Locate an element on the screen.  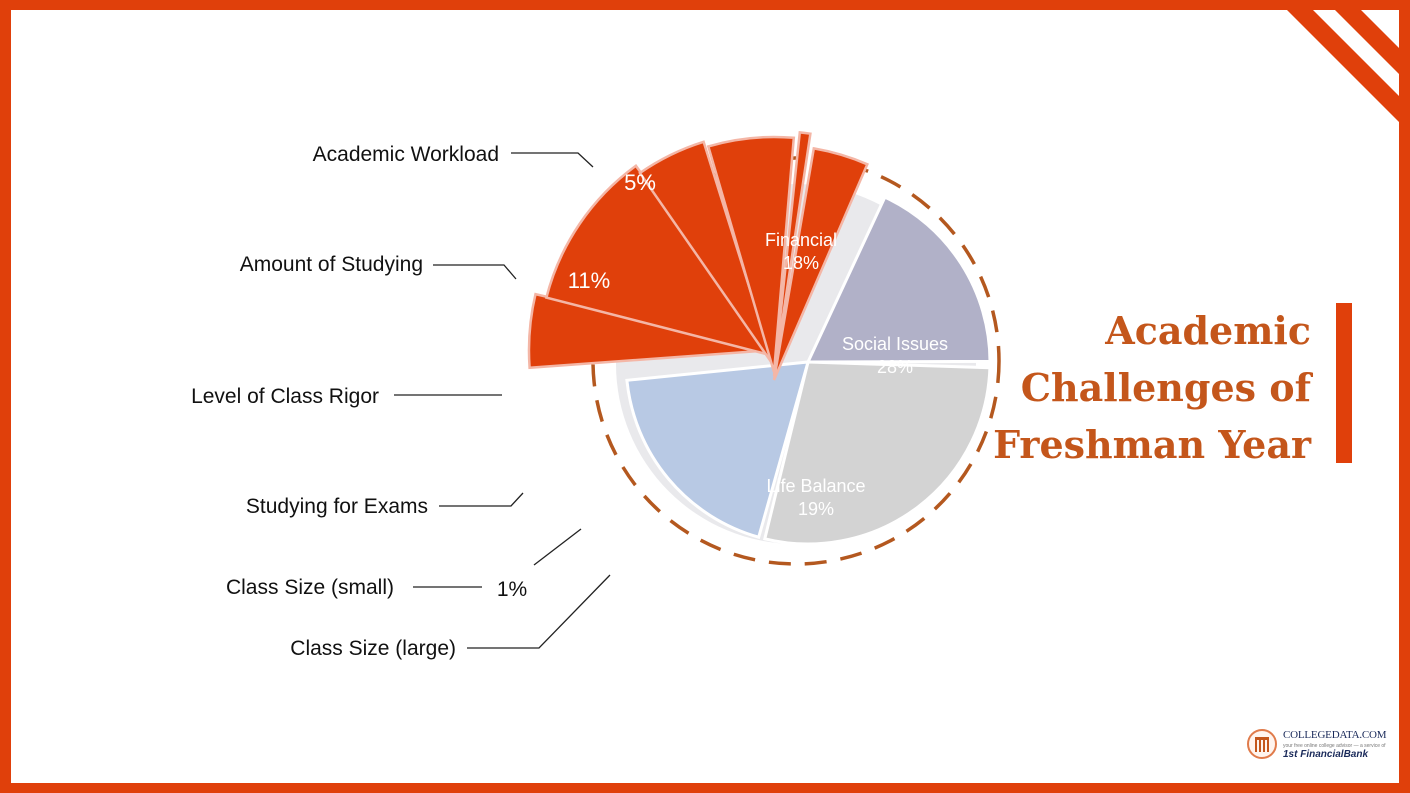
callout-lines is located at coordinates (502, 400).